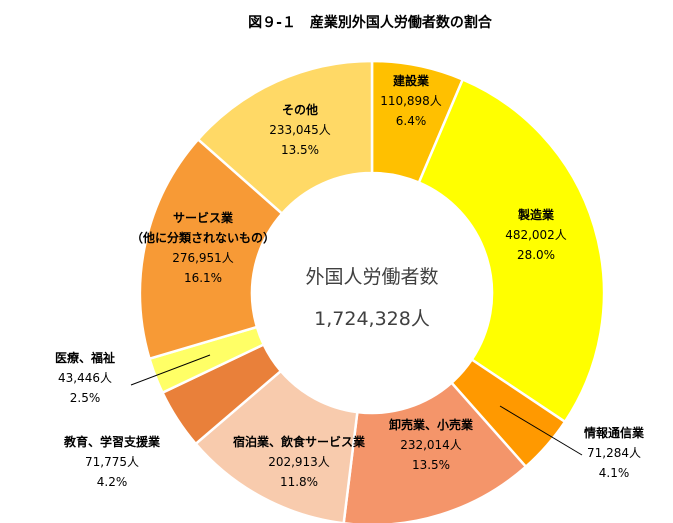 The image size is (673, 523). What do you see at coordinates (203, 258) in the screenshot?
I see `label-count-label: 276,951人` at bounding box center [203, 258].